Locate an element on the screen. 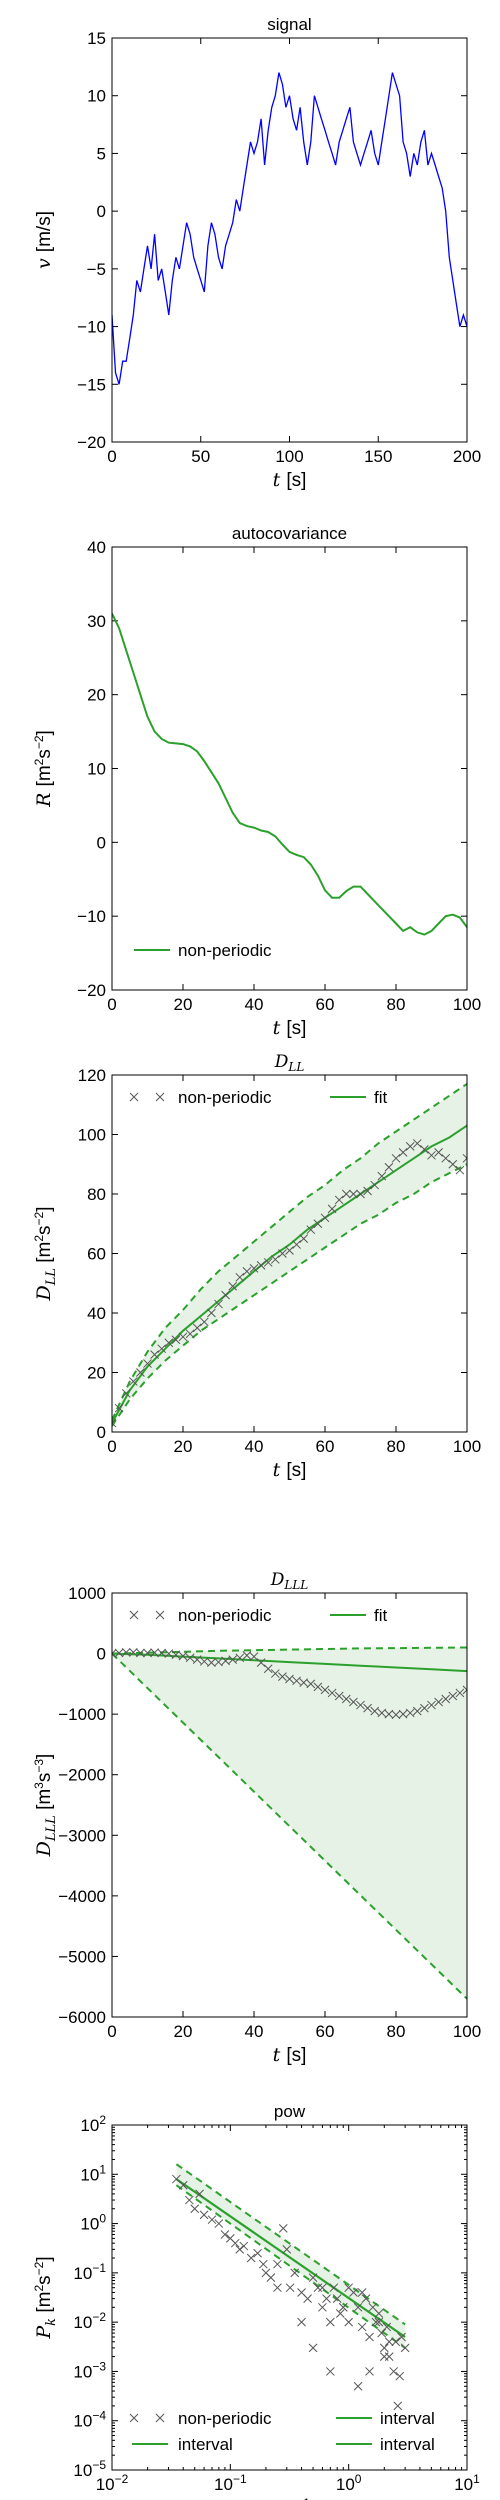 This screenshot has height=2500, width=500. y-tick-label: 30 is located at coordinates (96, 621).